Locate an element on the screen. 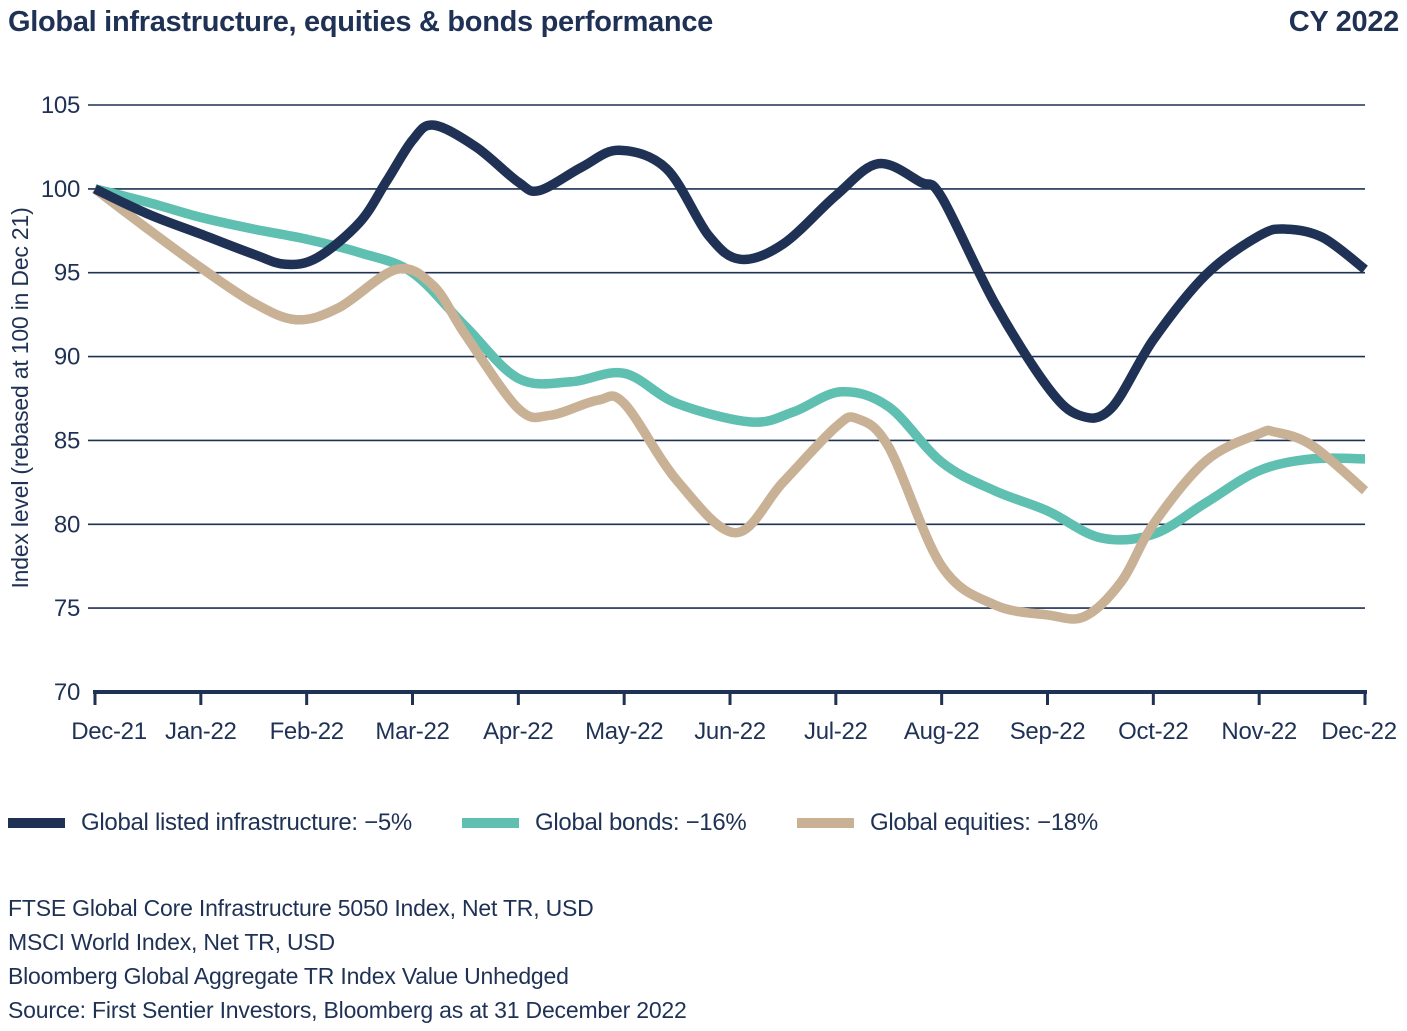 The width and height of the screenshot is (1407, 1031). x-tick-label-Feb-22: Feb-22 is located at coordinates (307, 731).